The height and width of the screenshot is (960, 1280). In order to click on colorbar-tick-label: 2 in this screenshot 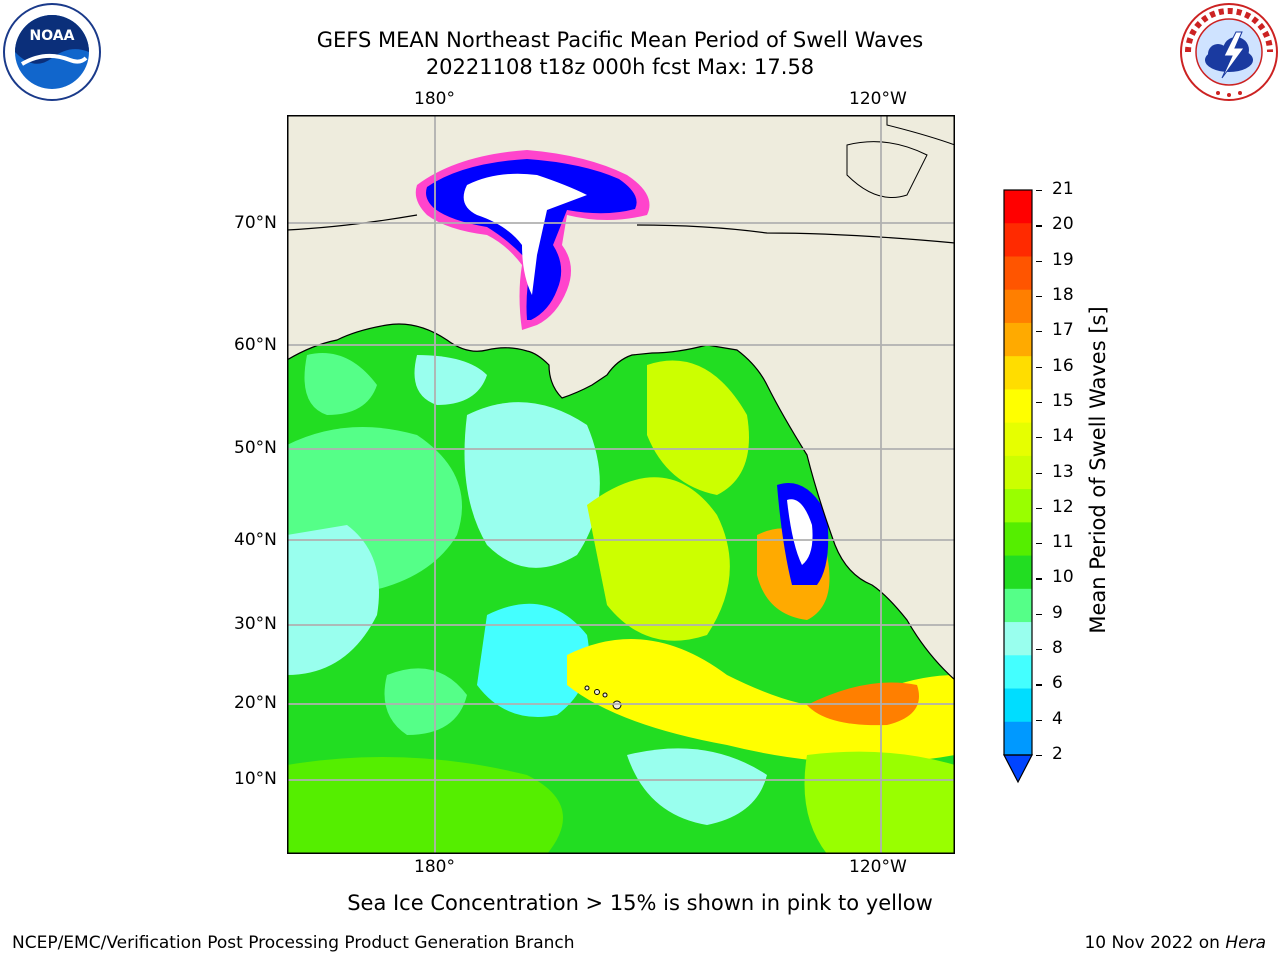, I will do `click(1057, 754)`.